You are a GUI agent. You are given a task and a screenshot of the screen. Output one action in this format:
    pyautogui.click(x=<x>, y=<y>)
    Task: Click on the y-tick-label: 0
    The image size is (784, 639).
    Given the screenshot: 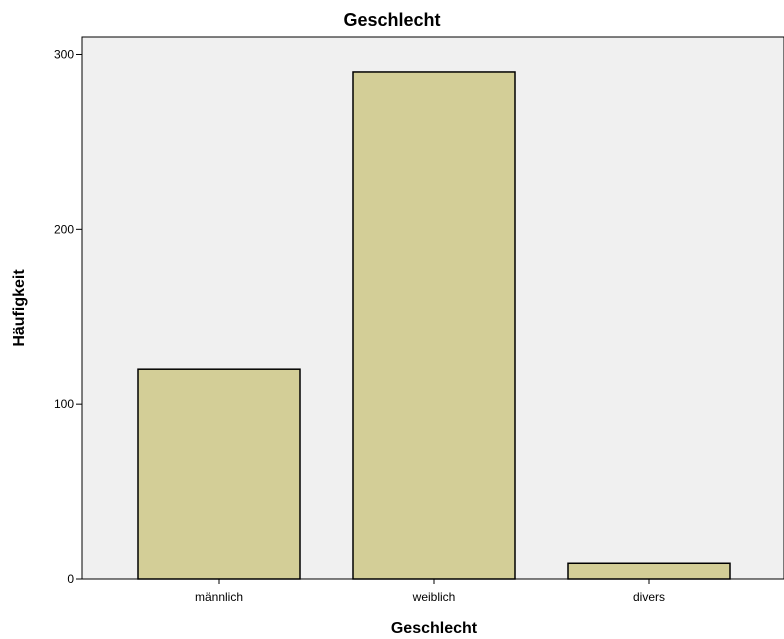 What is the action you would take?
    pyautogui.click(x=70, y=579)
    